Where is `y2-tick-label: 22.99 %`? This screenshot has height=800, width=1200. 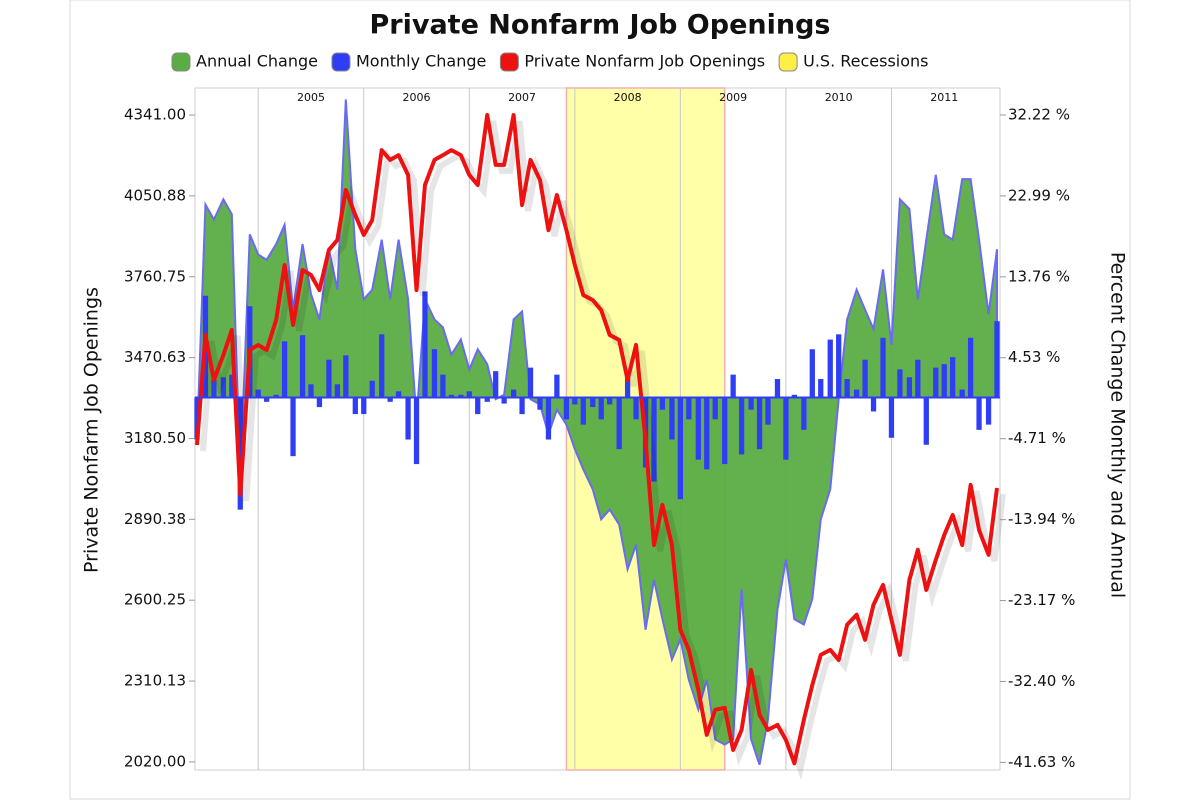
y2-tick-label: 22.99 % is located at coordinates (1039, 195).